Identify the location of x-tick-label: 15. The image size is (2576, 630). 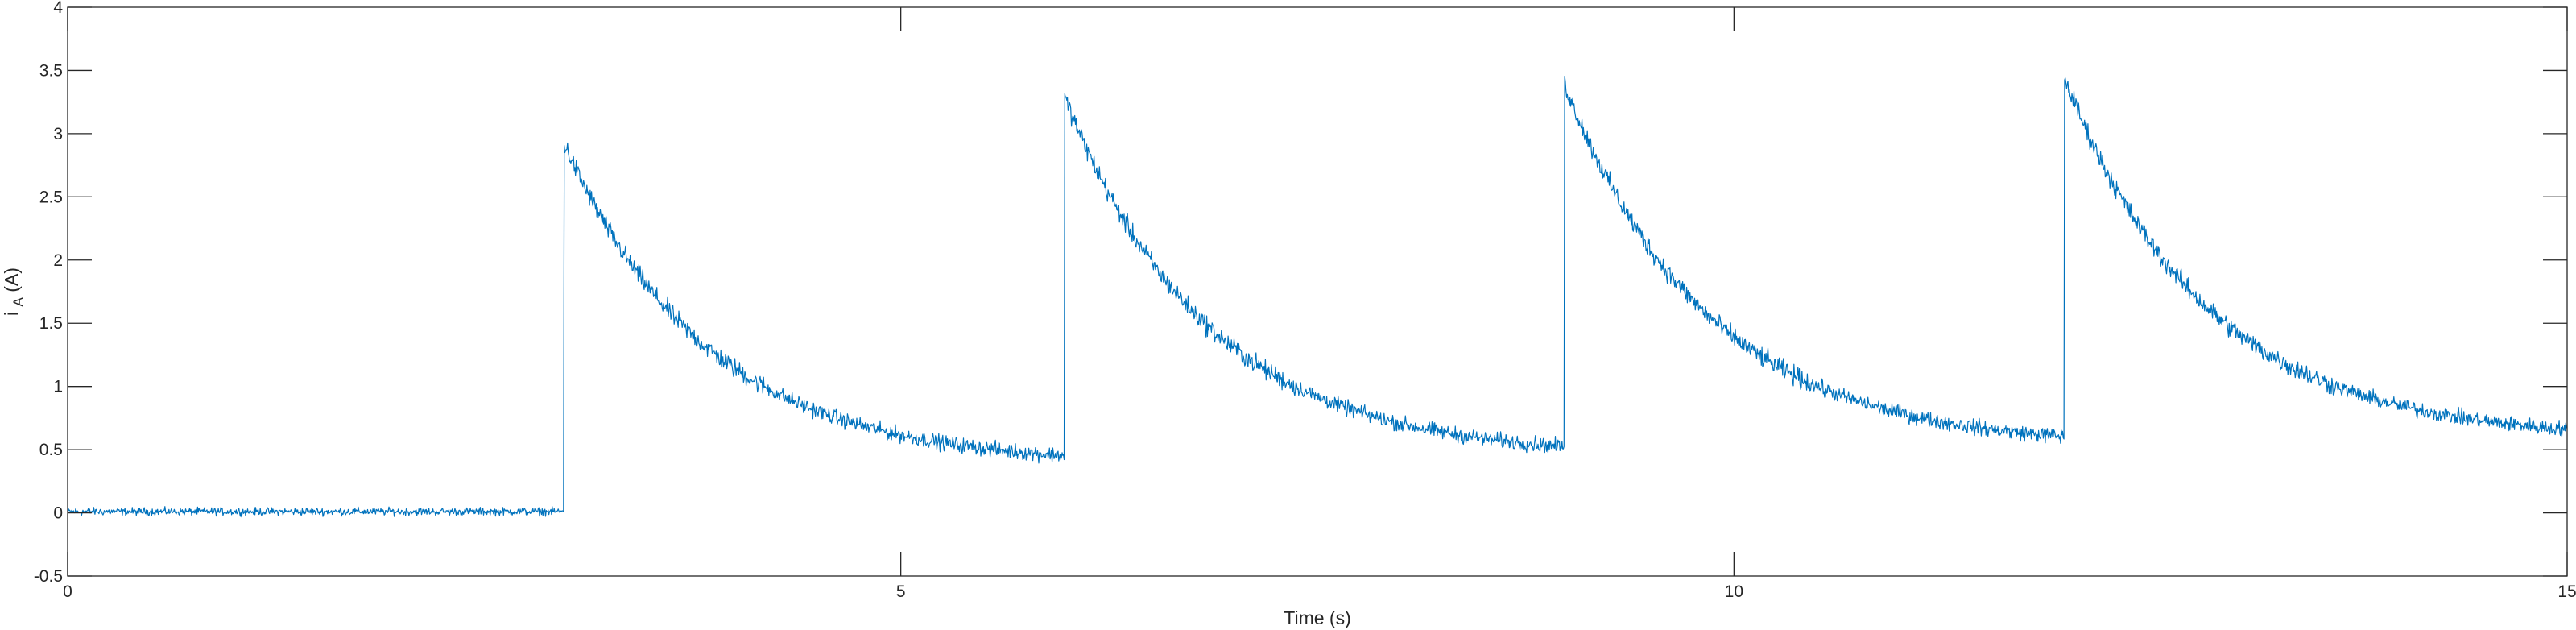
(2567, 591).